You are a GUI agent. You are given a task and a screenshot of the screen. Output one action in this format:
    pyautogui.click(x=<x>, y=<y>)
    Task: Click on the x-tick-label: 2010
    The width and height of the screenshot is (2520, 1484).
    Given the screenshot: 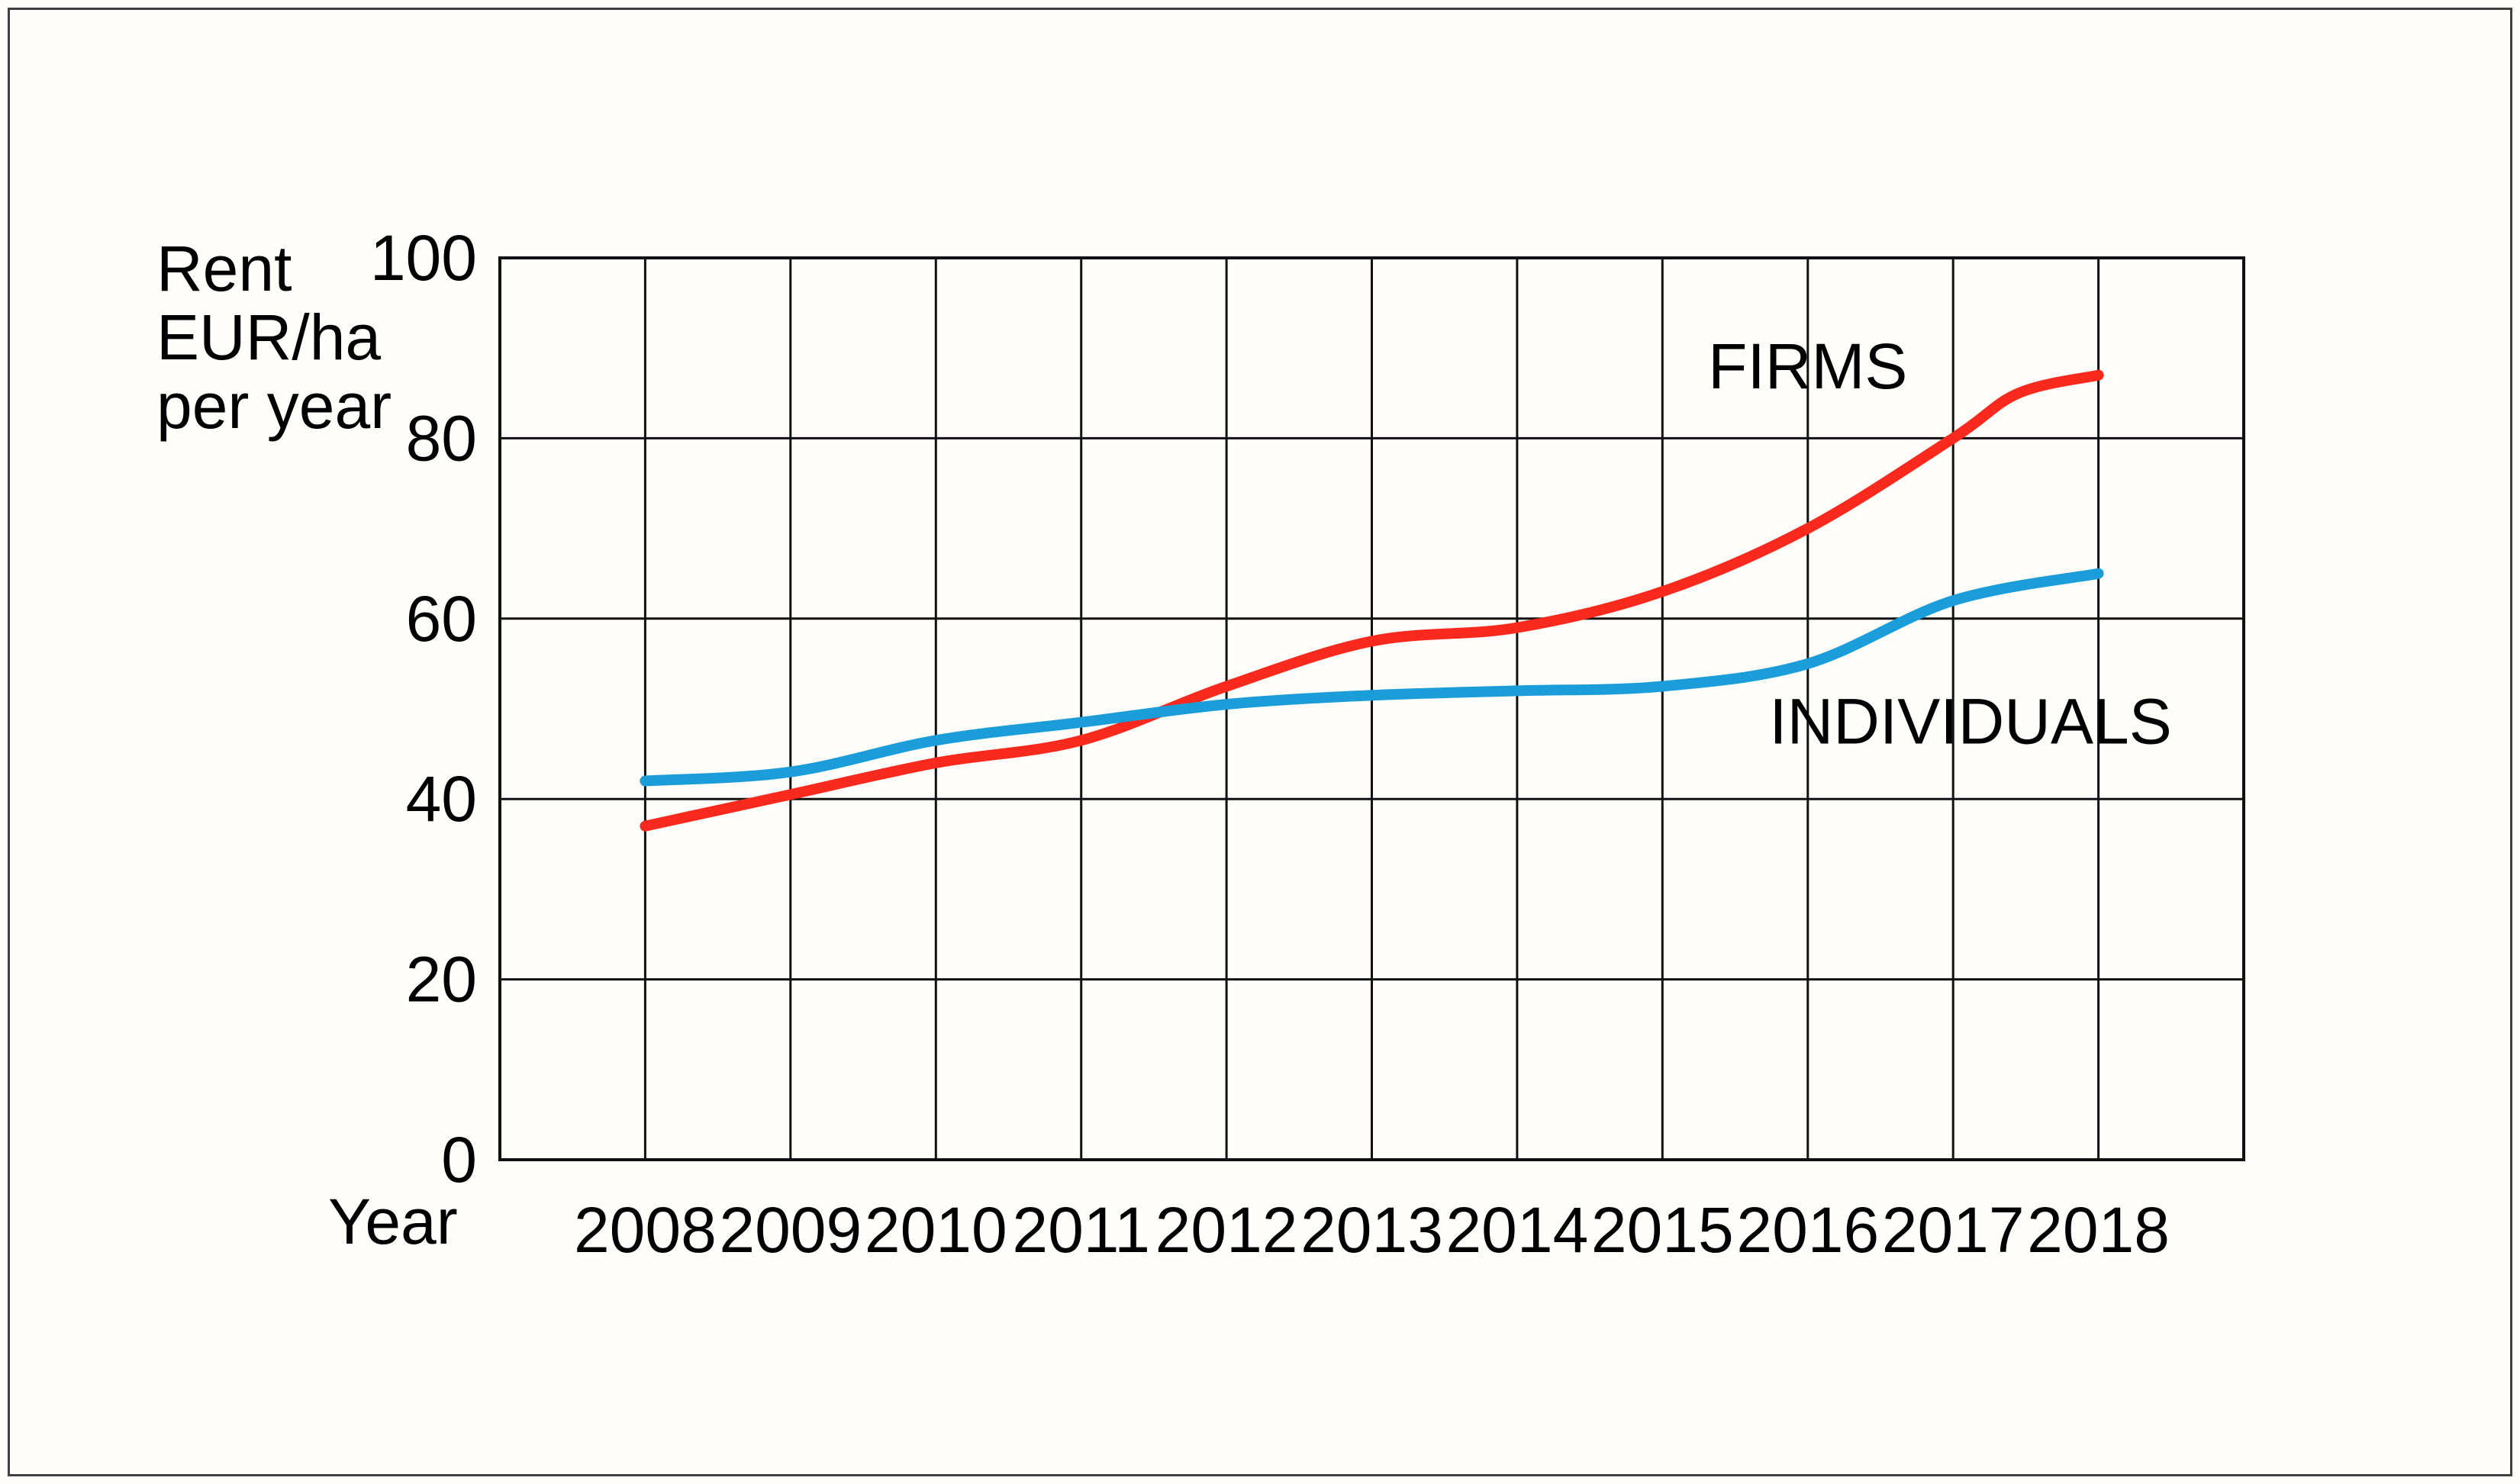 What is the action you would take?
    pyautogui.click(x=936, y=1230)
    